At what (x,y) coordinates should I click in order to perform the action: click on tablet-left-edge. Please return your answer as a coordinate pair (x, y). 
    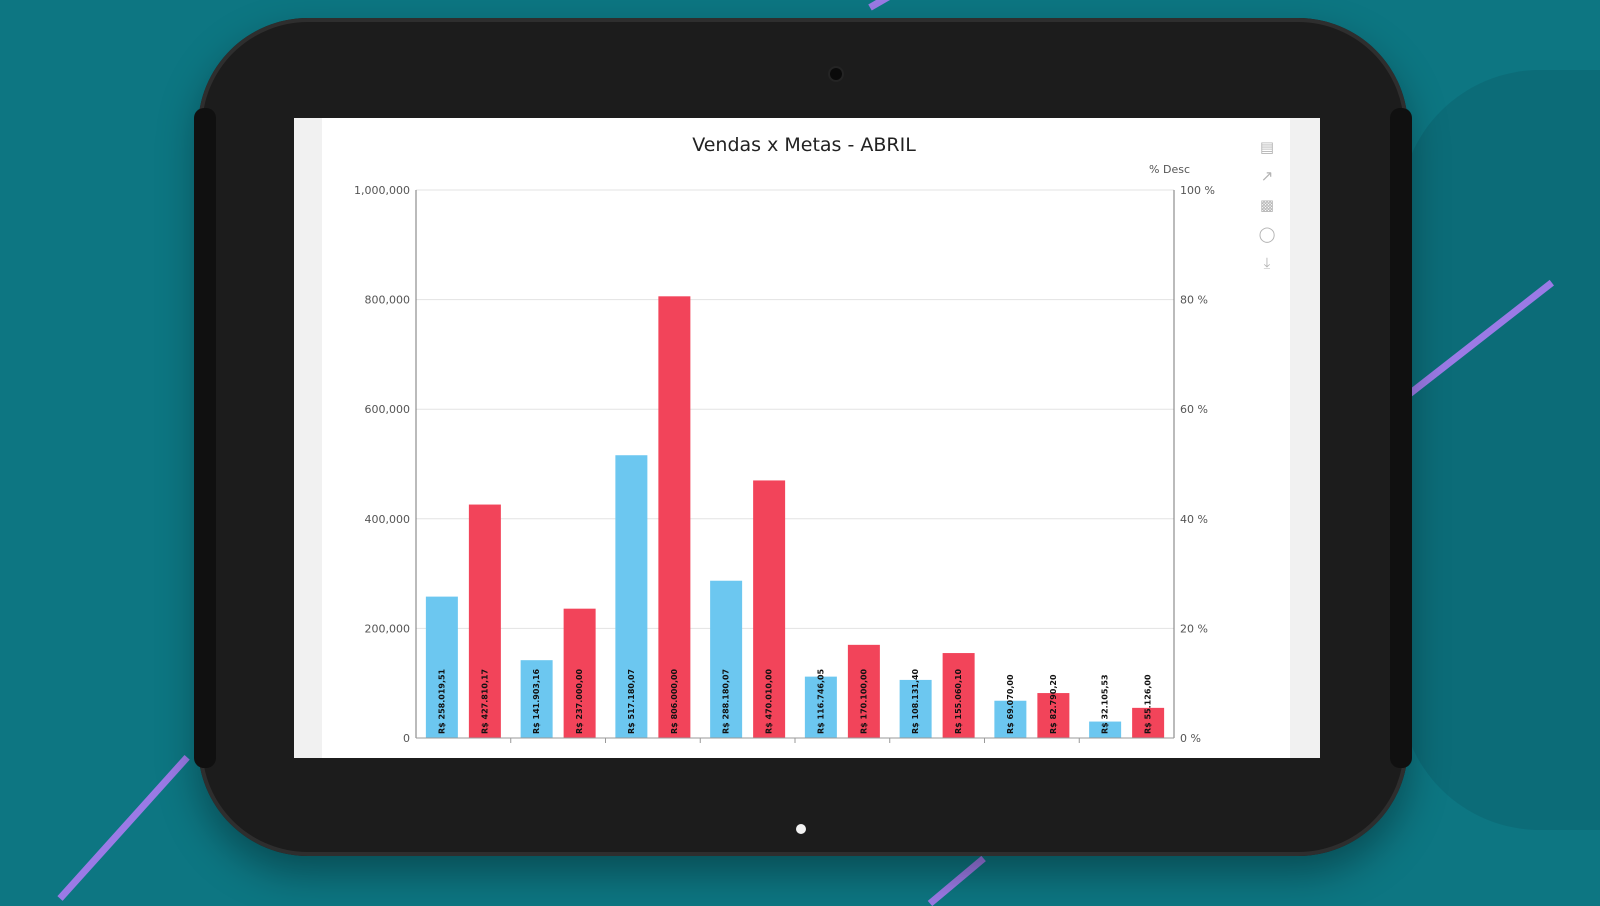
    Looking at the image, I should click on (205, 438).